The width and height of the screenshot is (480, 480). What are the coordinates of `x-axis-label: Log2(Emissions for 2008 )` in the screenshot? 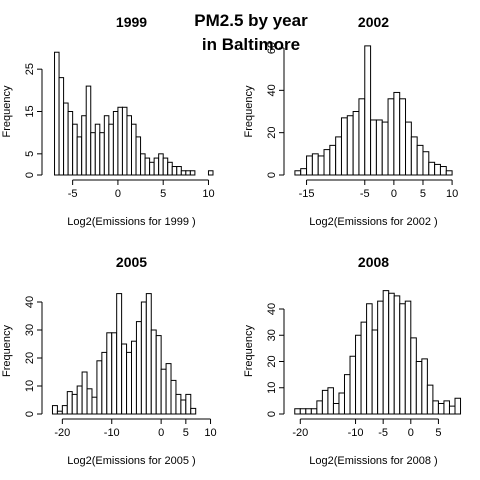 It's located at (373, 461).